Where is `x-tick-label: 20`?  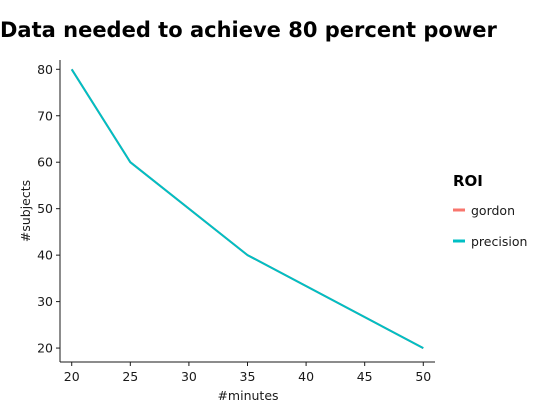 x-tick-label: 20 is located at coordinates (72, 376).